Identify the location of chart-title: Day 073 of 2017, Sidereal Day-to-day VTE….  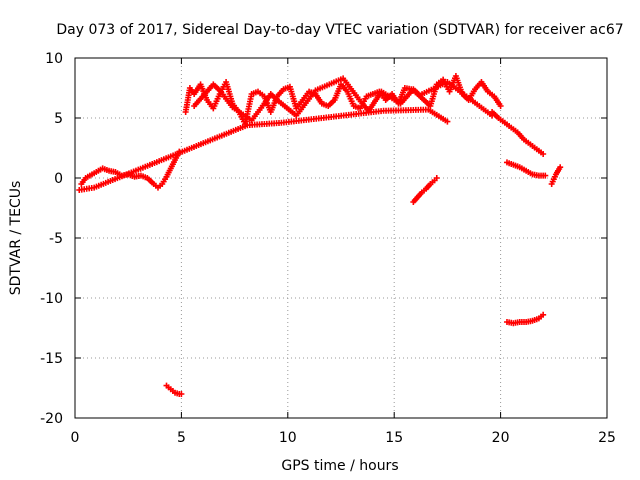
(339, 30).